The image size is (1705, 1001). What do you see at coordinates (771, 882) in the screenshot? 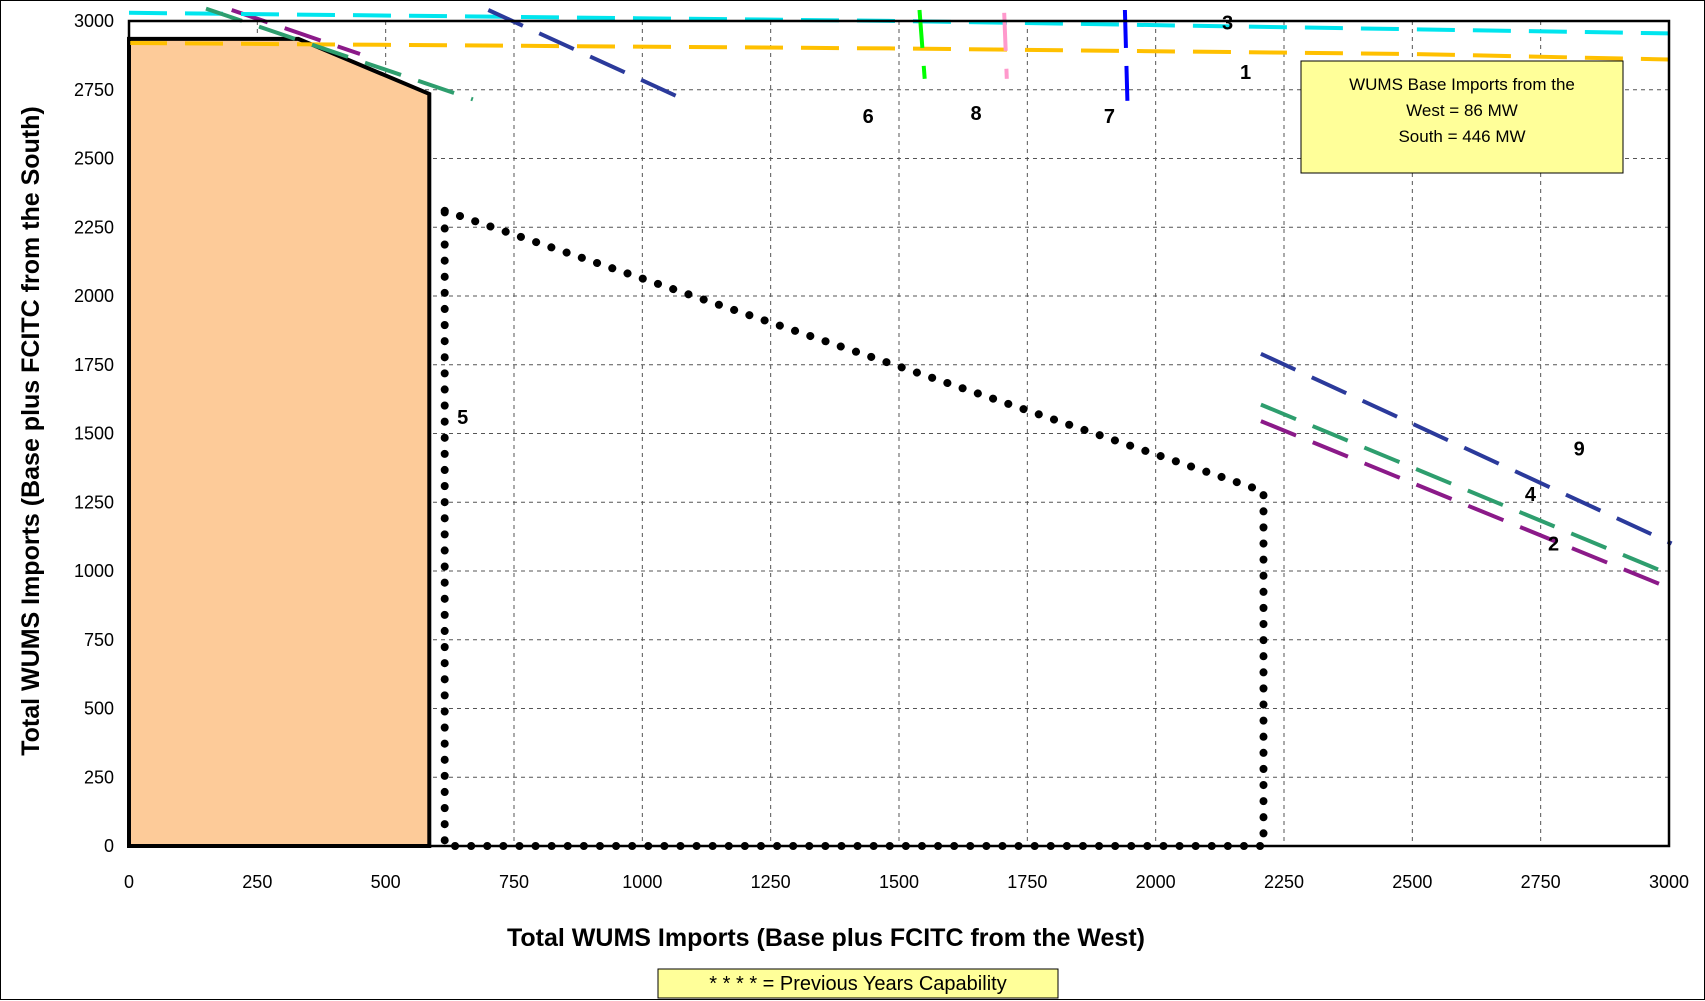
I see `x-tick-label: 1250` at bounding box center [771, 882].